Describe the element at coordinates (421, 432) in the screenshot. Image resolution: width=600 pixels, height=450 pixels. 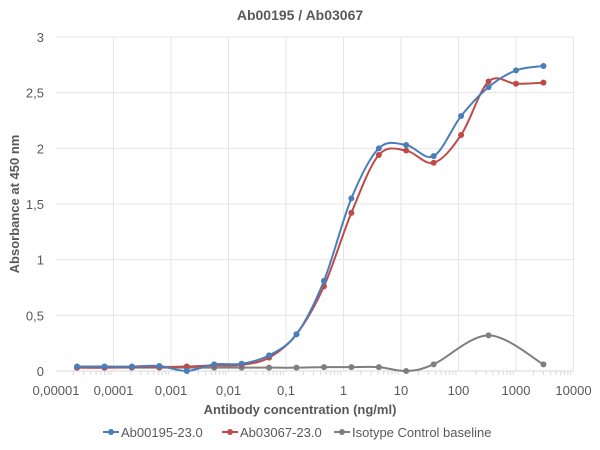
I see `legend-label: Isotype Control baseline` at that location.